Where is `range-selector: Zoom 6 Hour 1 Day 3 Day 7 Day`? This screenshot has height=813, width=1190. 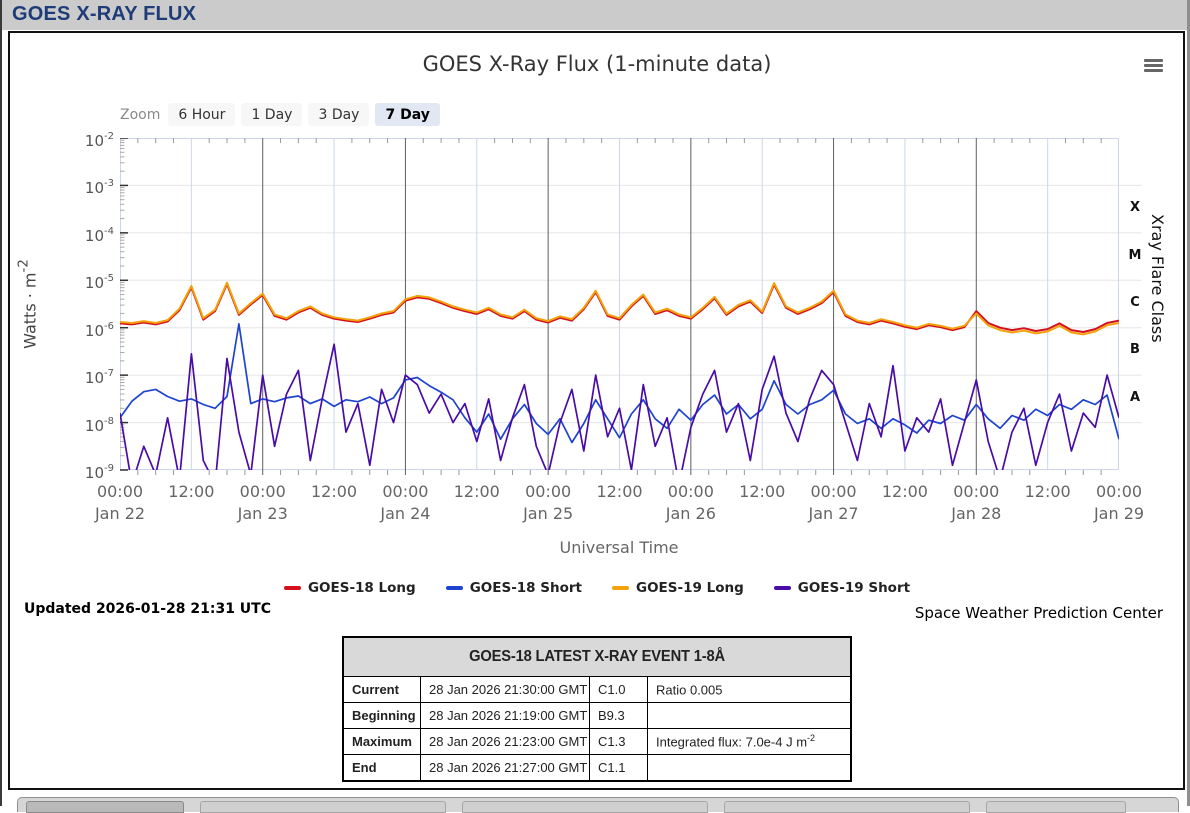 range-selector: Zoom 6 Hour 1 Day 3 Day 7 Day is located at coordinates (283, 114).